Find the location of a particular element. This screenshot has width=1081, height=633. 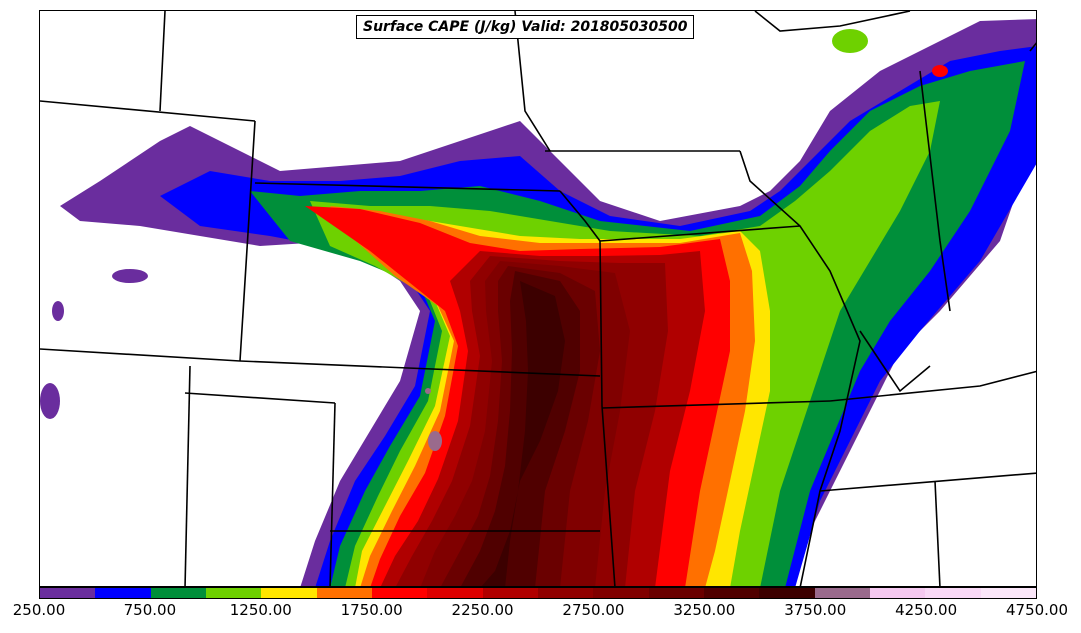

border-il-ky is located at coordinates (895, 361).